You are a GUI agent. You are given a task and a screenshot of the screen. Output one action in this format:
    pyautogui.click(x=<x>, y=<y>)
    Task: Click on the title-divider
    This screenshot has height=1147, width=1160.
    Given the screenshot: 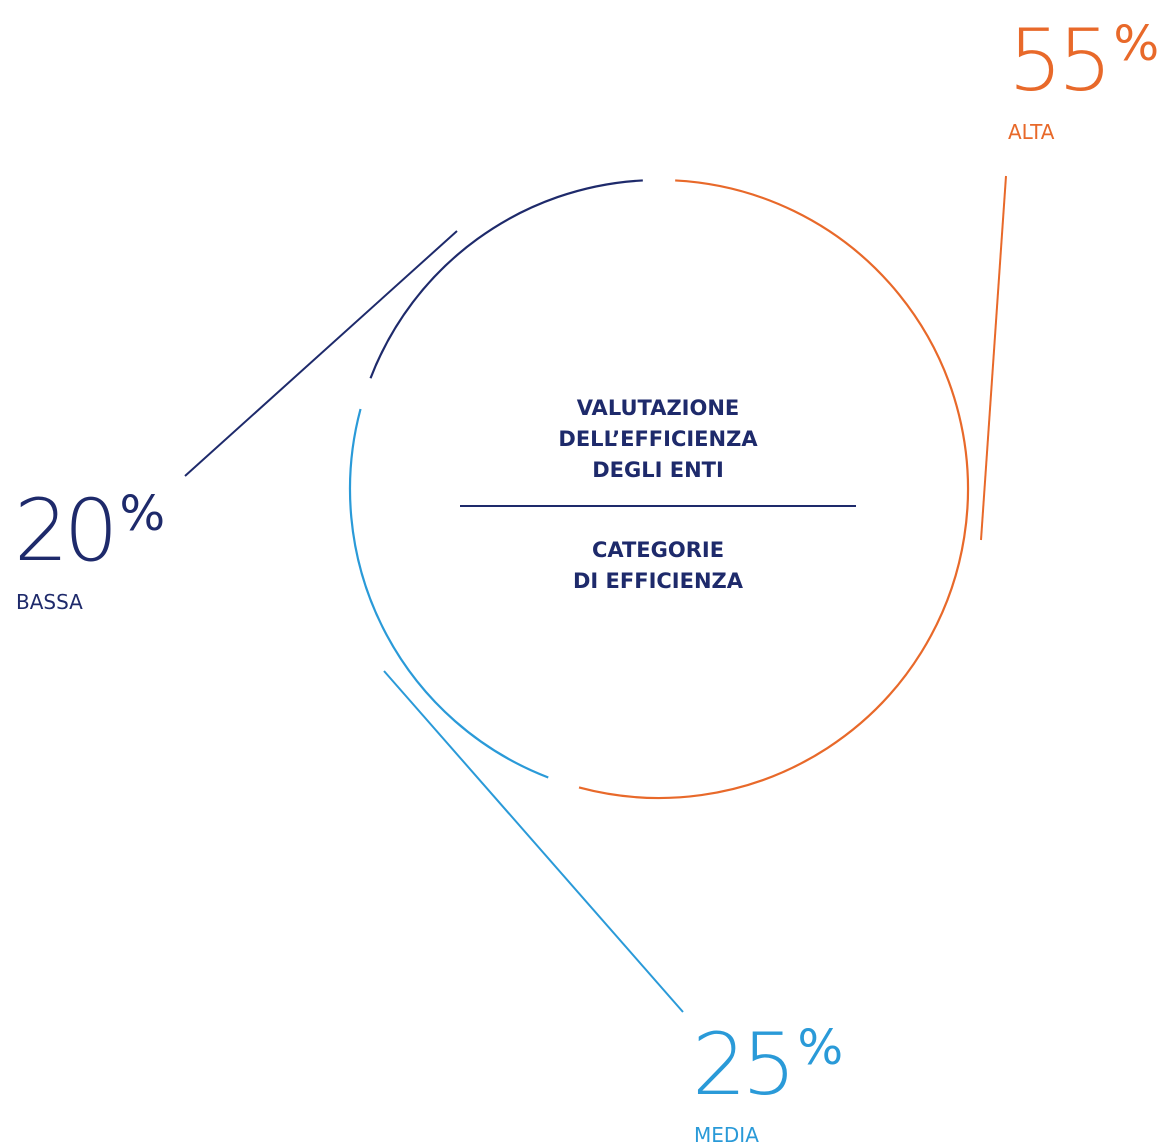 What is the action you would take?
    pyautogui.click(x=658, y=506)
    